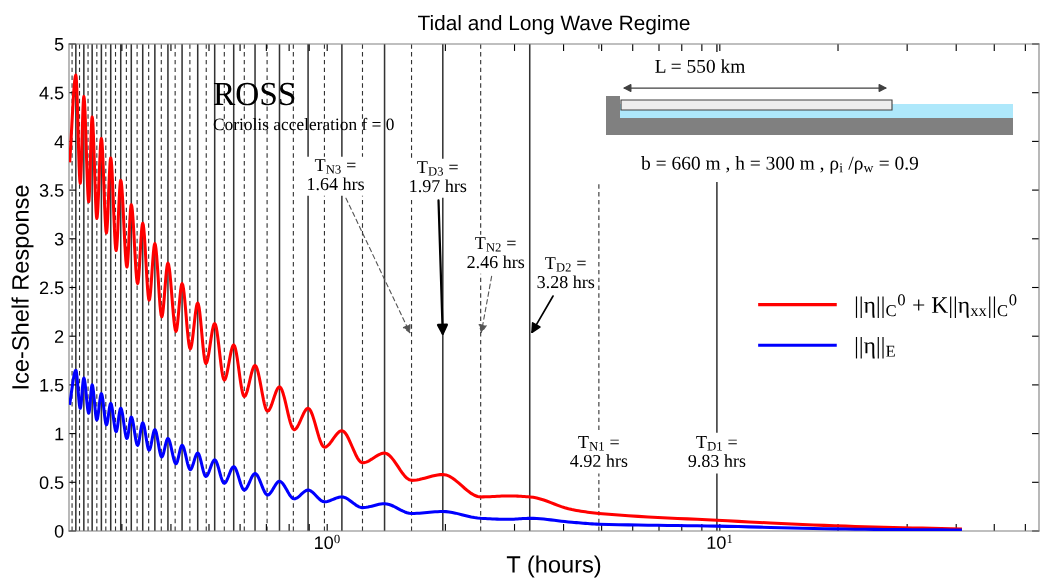 This screenshot has width=1046, height=588. I want to click on legend-label: ||η||$_{E}$, so click(875, 347).